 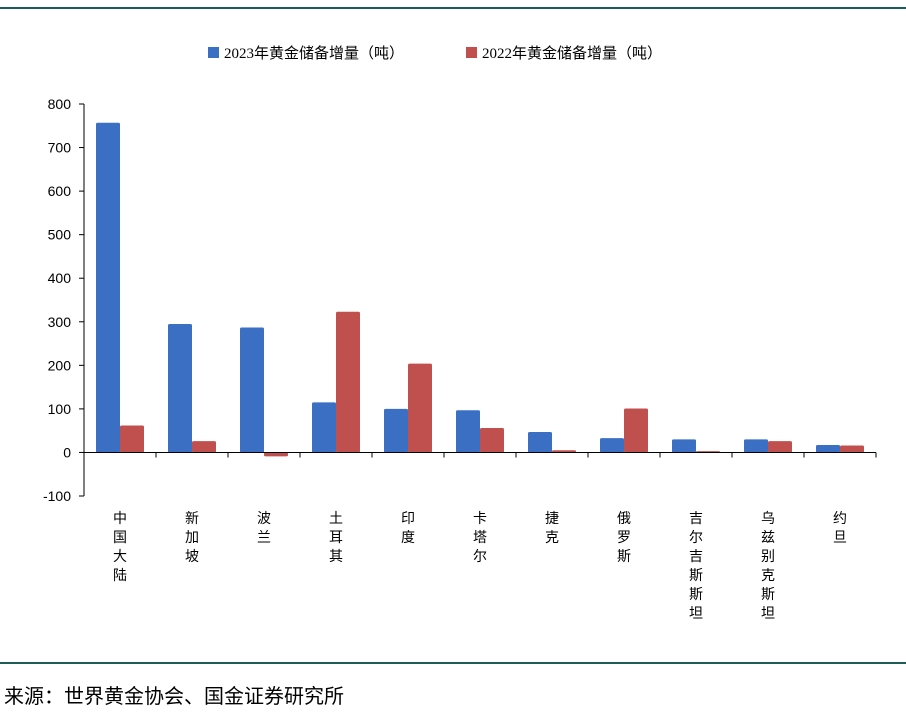 I want to click on y-tick-label-8: 700, so click(x=60, y=148).